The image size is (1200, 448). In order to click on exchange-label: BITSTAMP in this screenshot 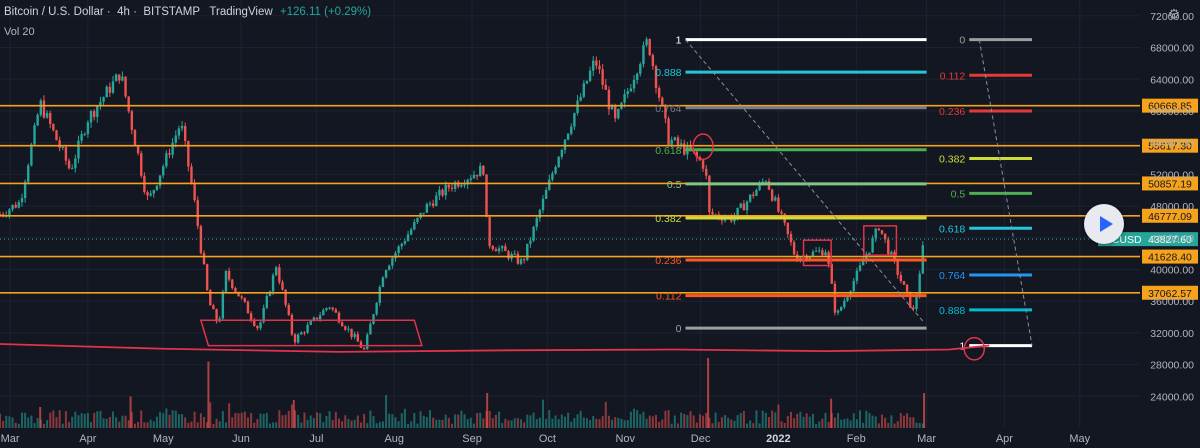, I will do `click(171, 12)`.